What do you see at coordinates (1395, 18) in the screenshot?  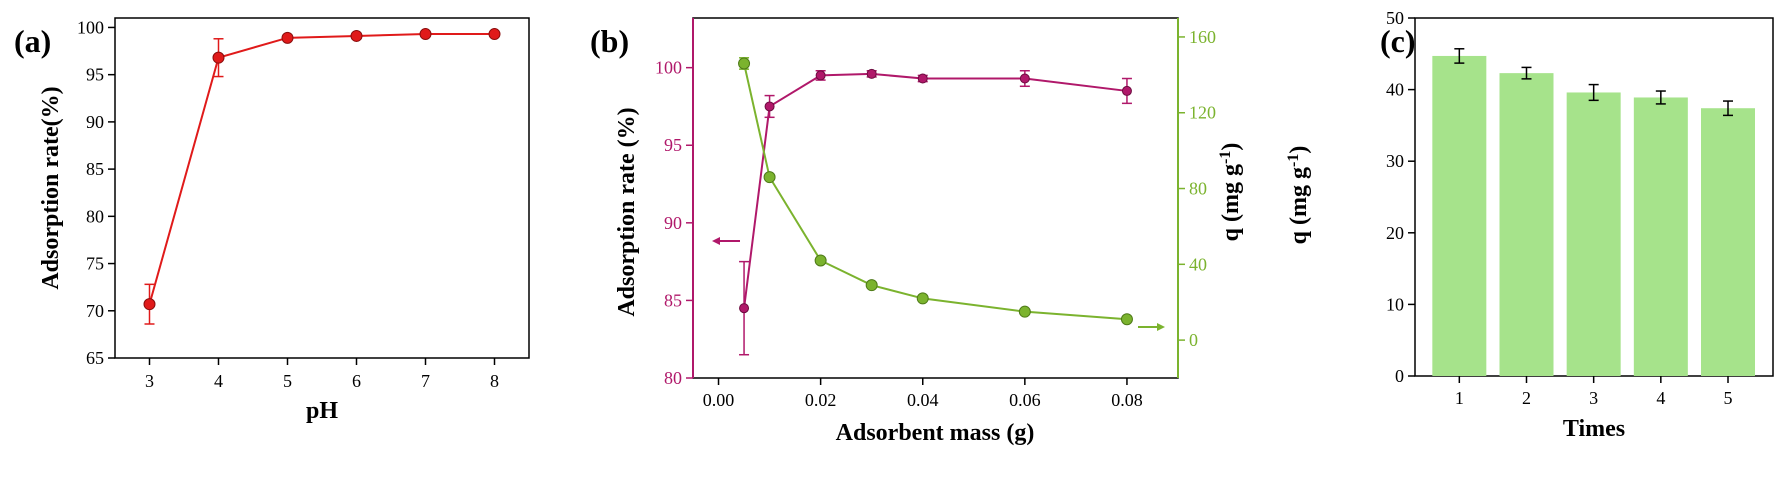 I see `panel-c-y-tick-label: 50` at bounding box center [1395, 18].